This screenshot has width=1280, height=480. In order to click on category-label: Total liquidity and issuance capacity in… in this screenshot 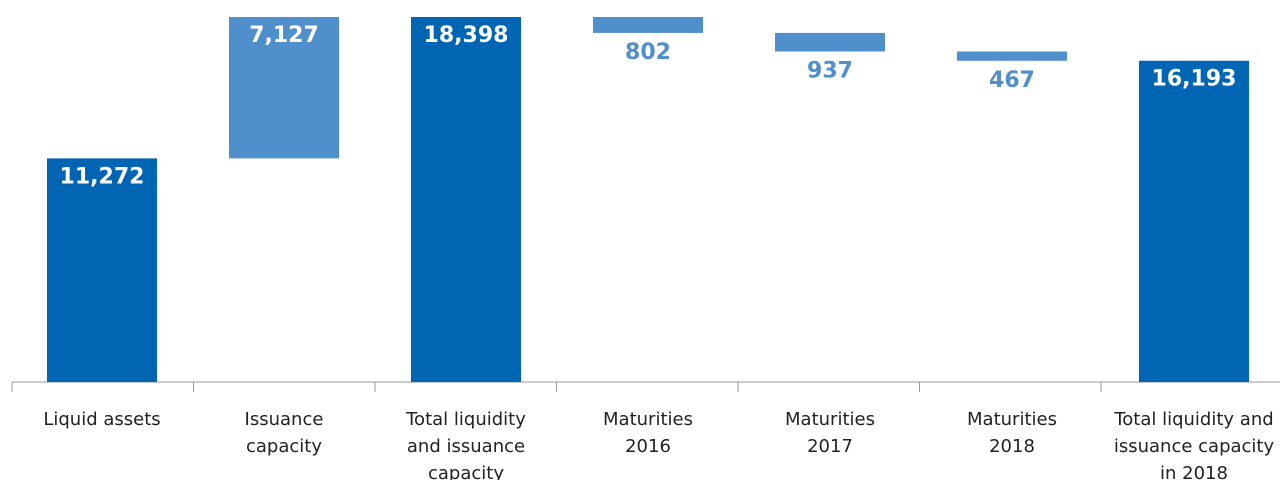, I will do `click(1194, 444)`.